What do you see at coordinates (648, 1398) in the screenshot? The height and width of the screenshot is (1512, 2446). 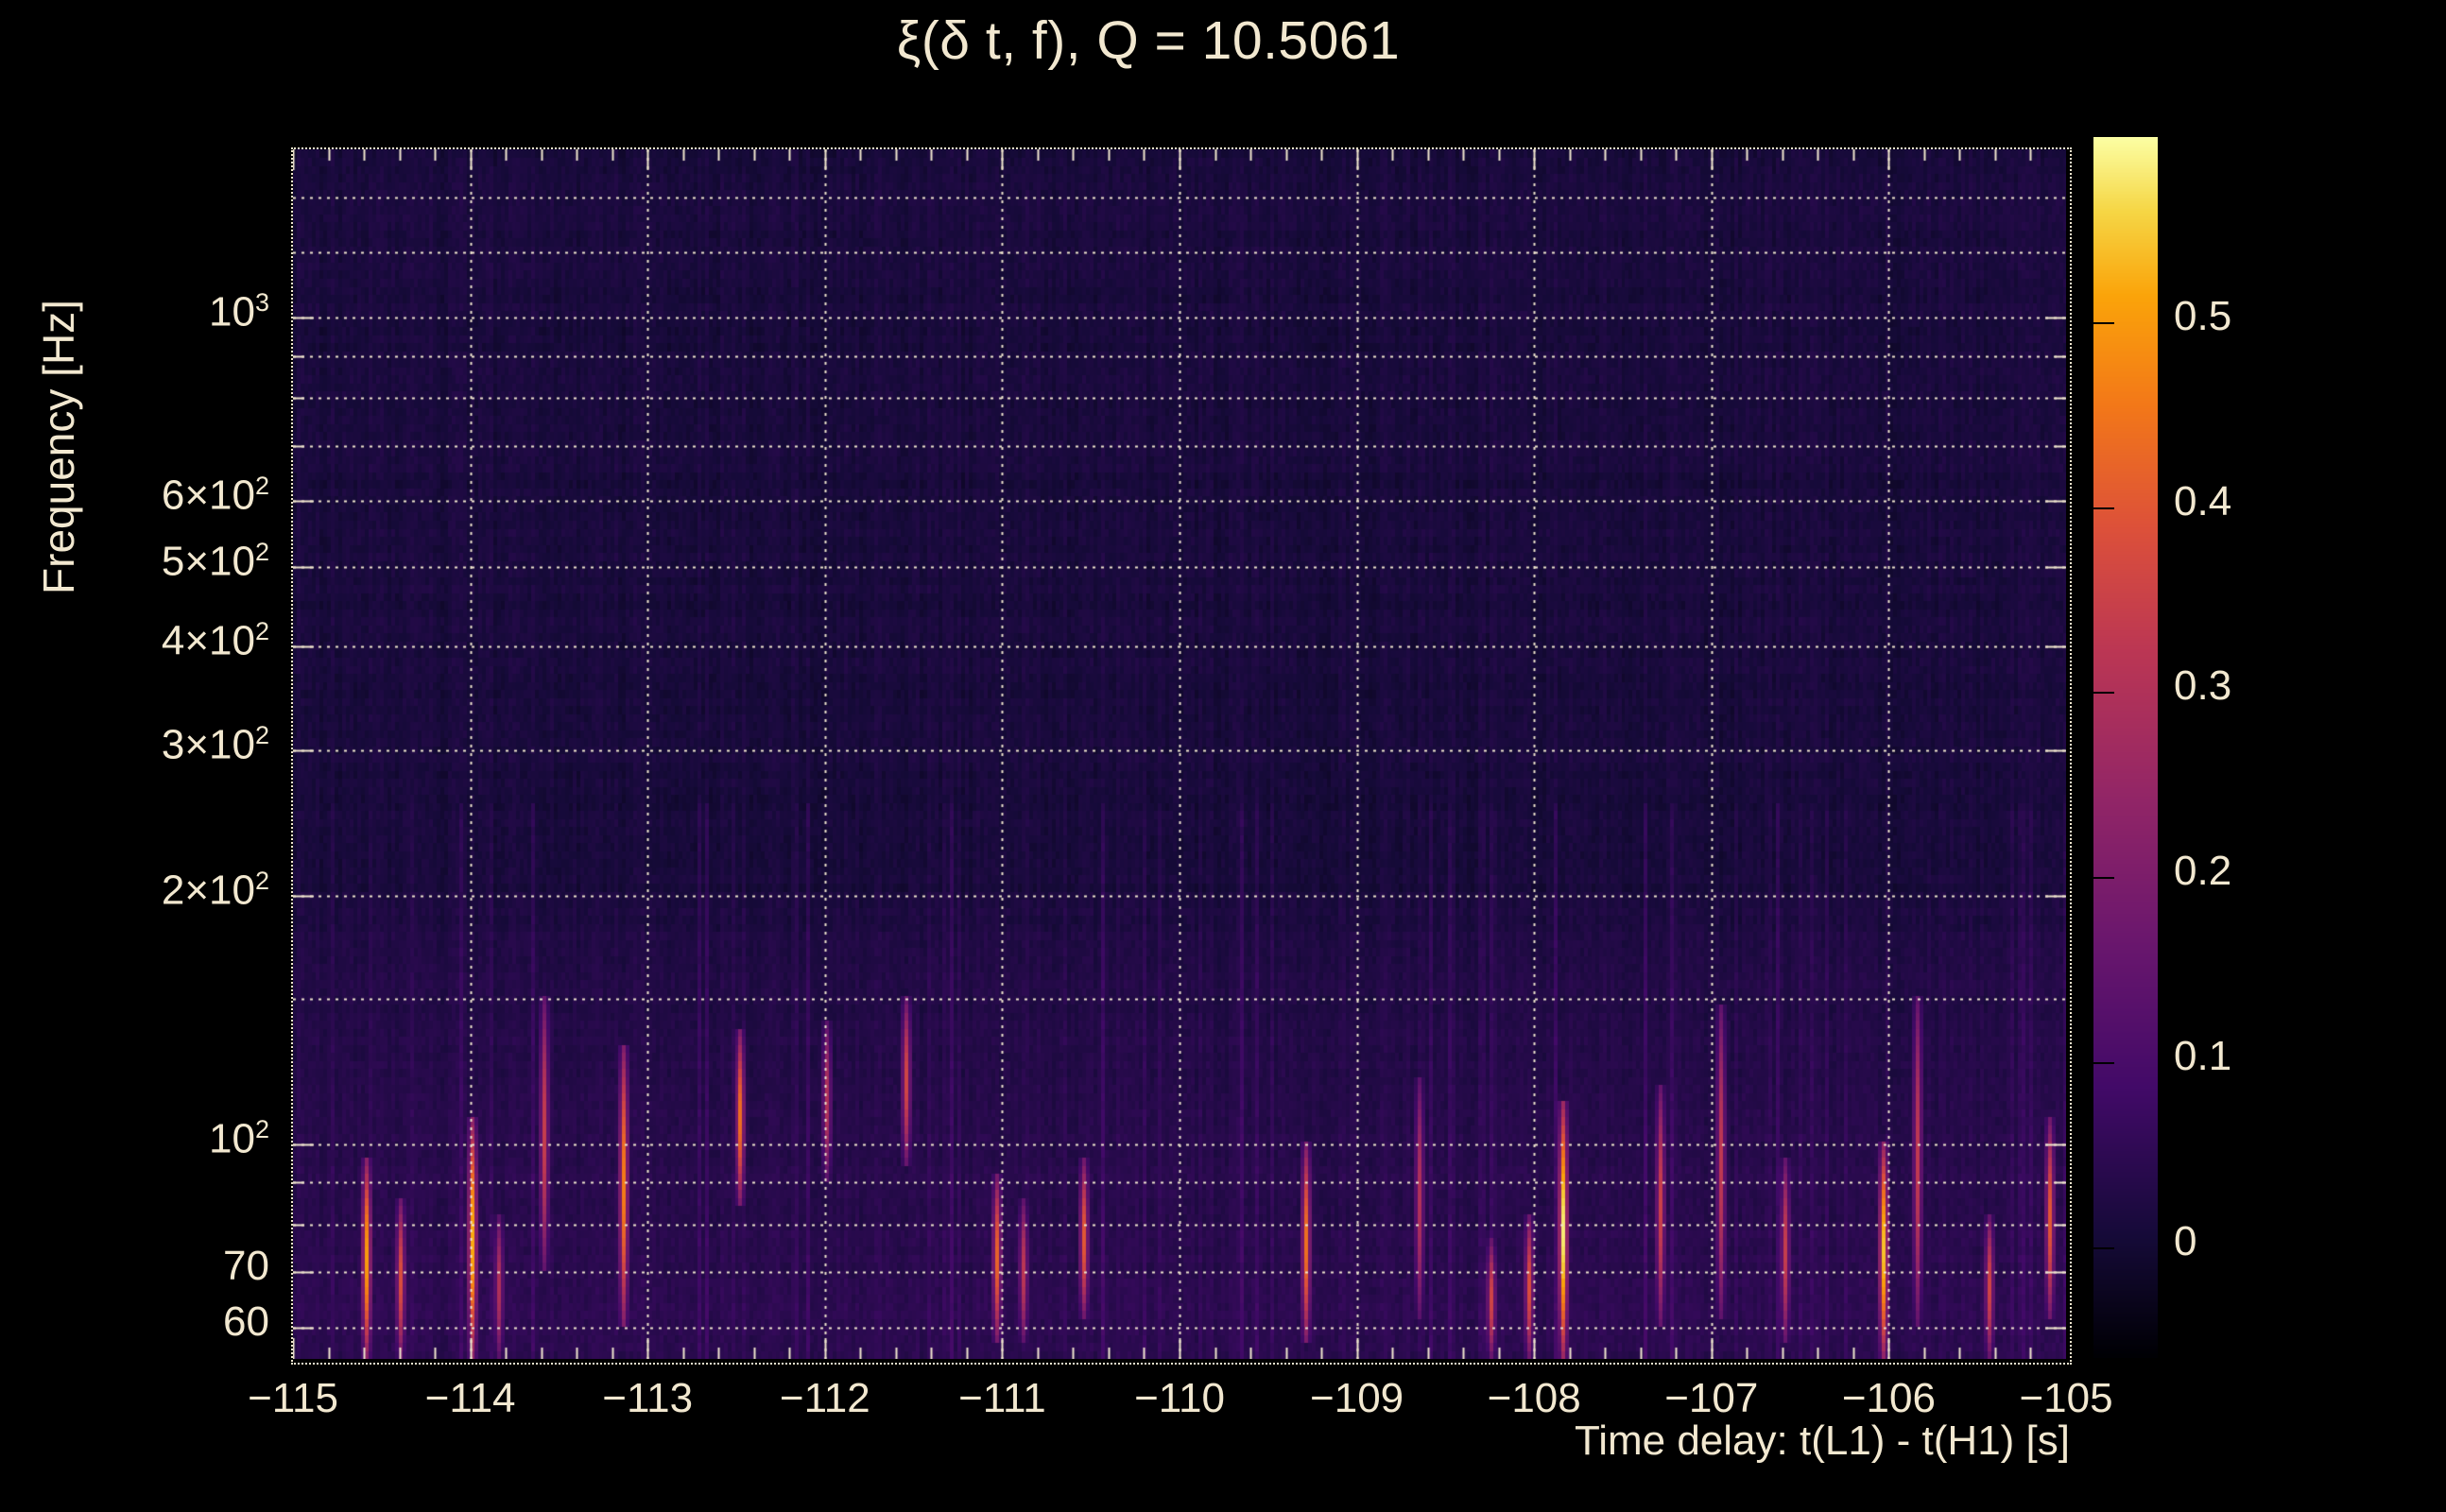 I see `x-tick-label: −113` at bounding box center [648, 1398].